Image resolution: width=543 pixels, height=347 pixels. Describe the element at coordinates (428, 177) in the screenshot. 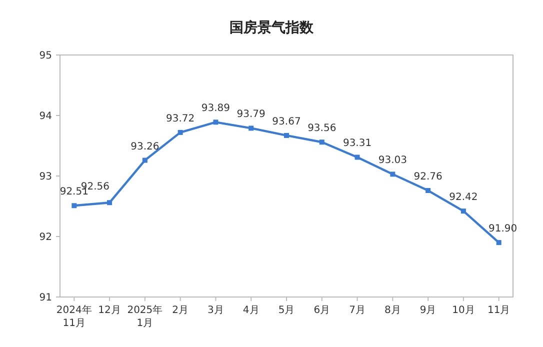

I see `data-label: 92.76` at that location.